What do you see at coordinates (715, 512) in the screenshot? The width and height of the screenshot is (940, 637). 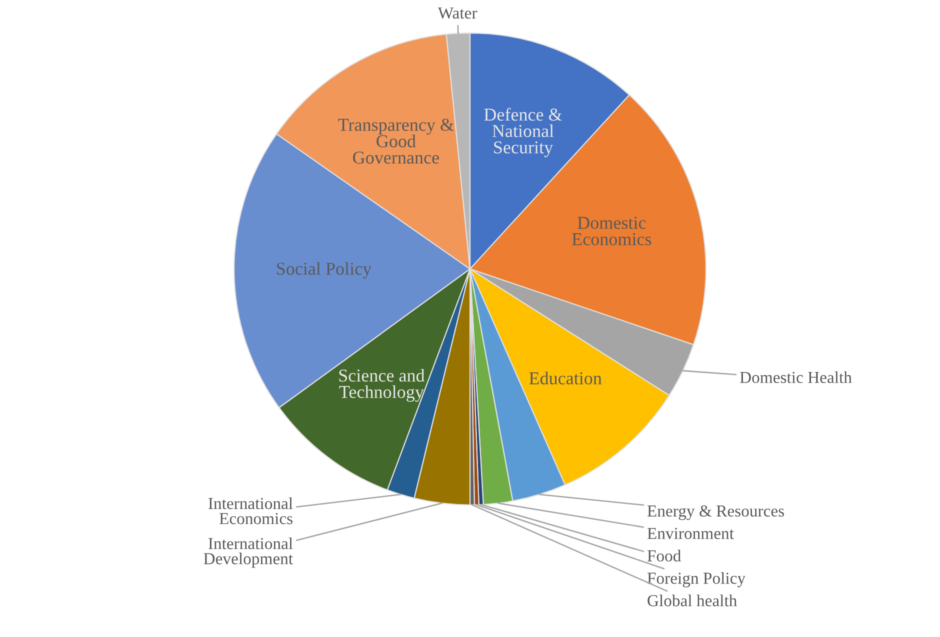 I see `slice-label: Energy & Resources` at bounding box center [715, 512].